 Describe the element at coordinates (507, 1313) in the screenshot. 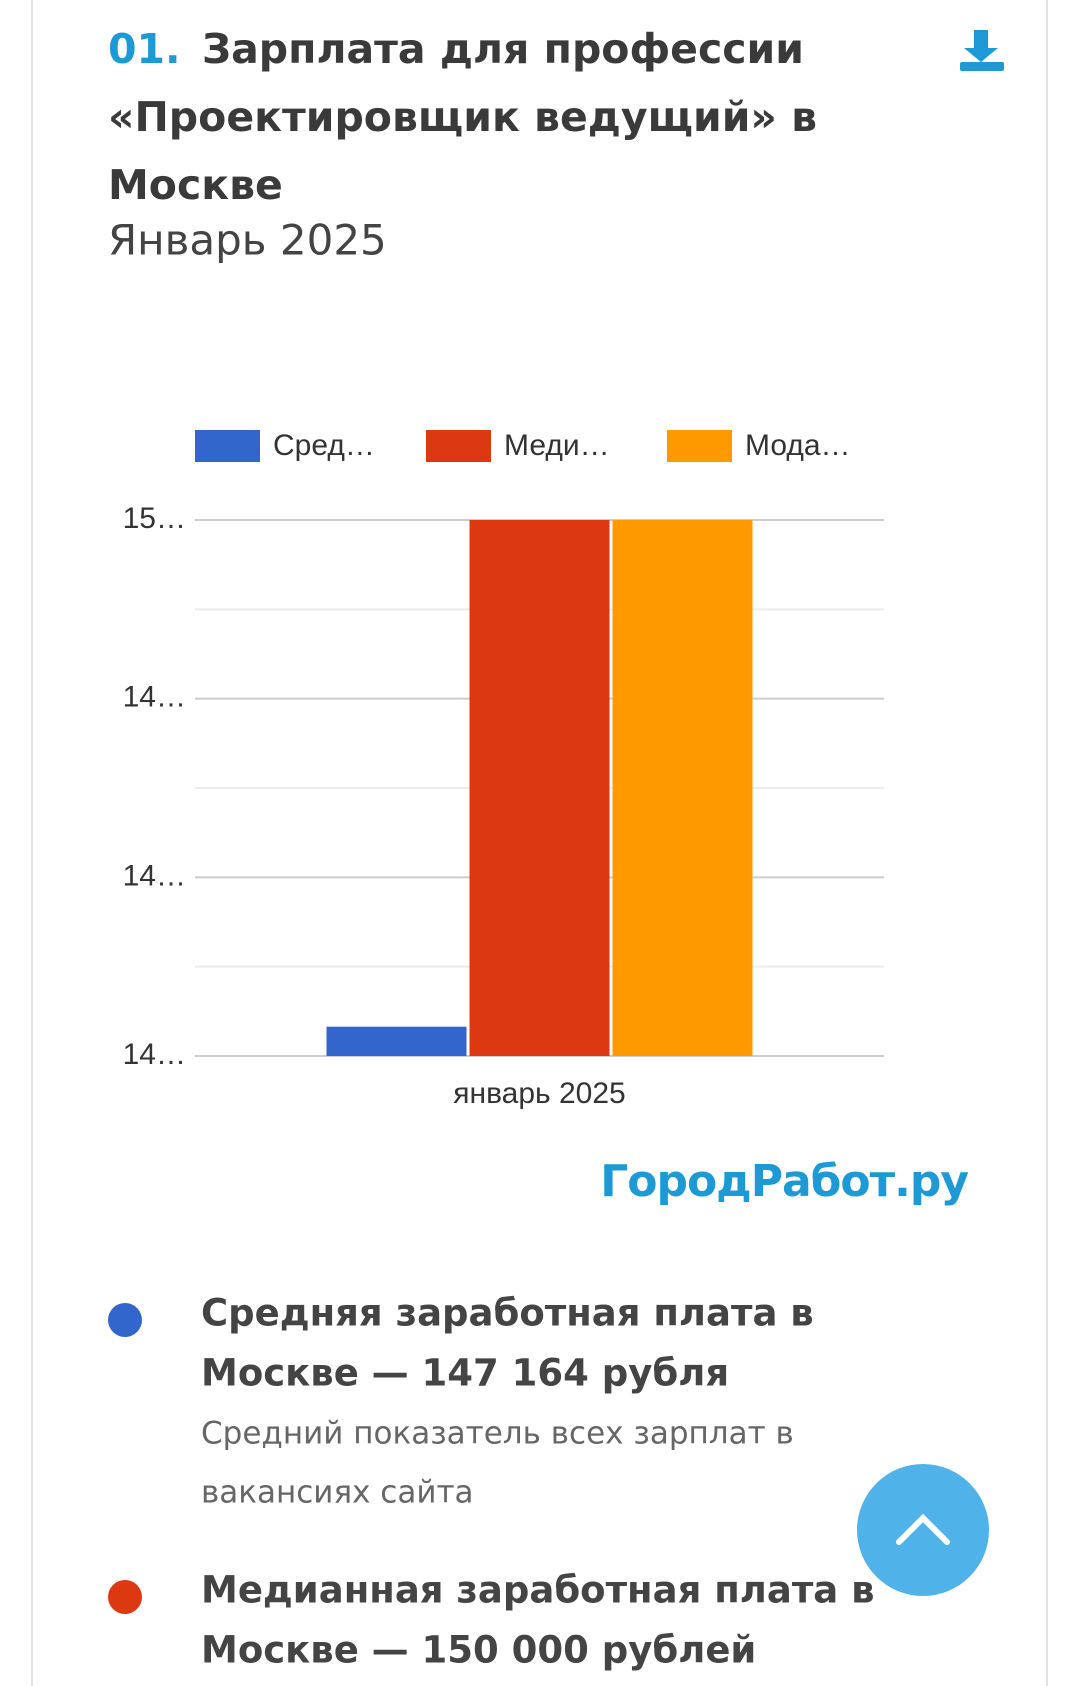

I see `bullet-heading: Средняя заработная плата в` at that location.